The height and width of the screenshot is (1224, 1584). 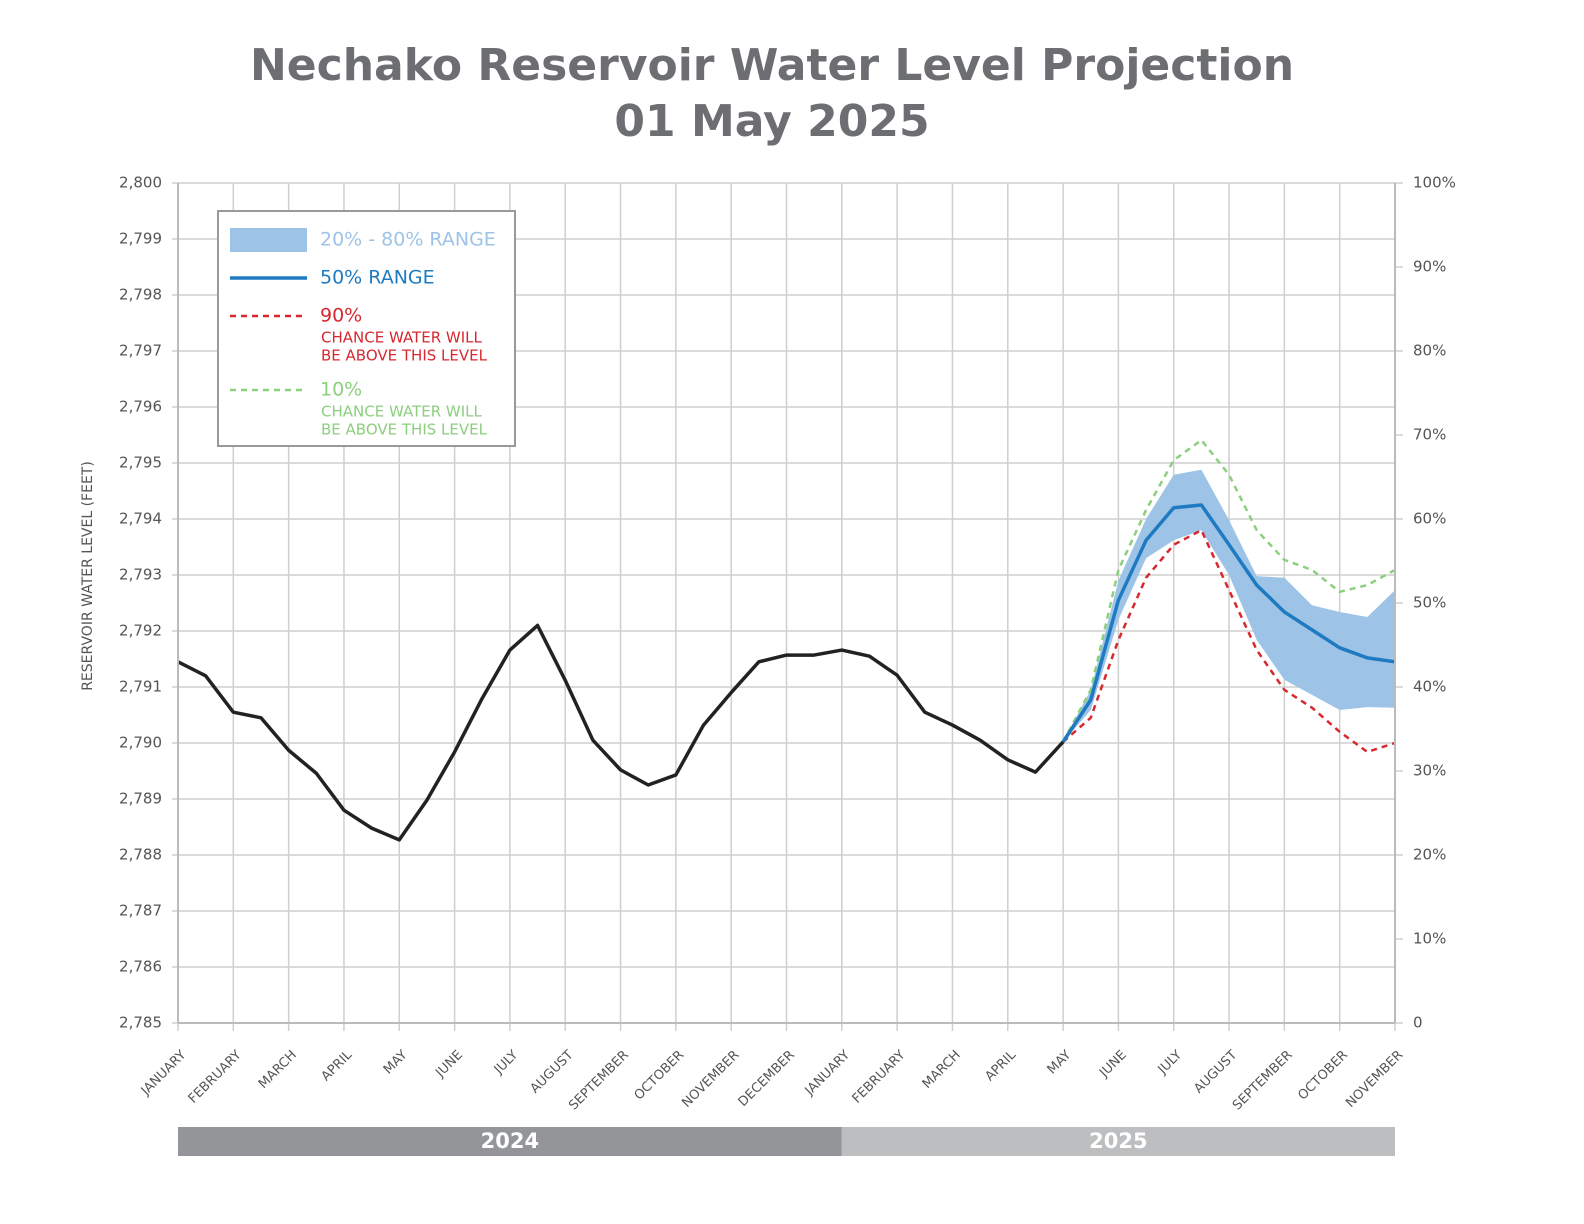 What do you see at coordinates (1418, 1023) in the screenshot?
I see `y2-tick-label: 0` at bounding box center [1418, 1023].